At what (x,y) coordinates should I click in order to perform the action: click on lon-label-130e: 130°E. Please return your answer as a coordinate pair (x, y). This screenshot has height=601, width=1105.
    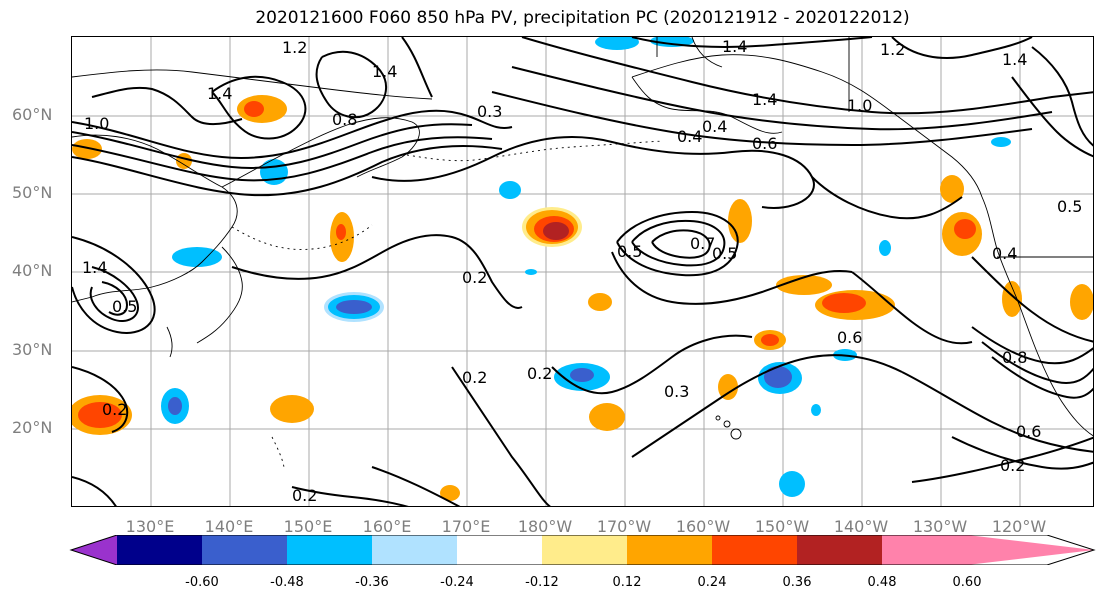
    Looking at the image, I should click on (150, 526).